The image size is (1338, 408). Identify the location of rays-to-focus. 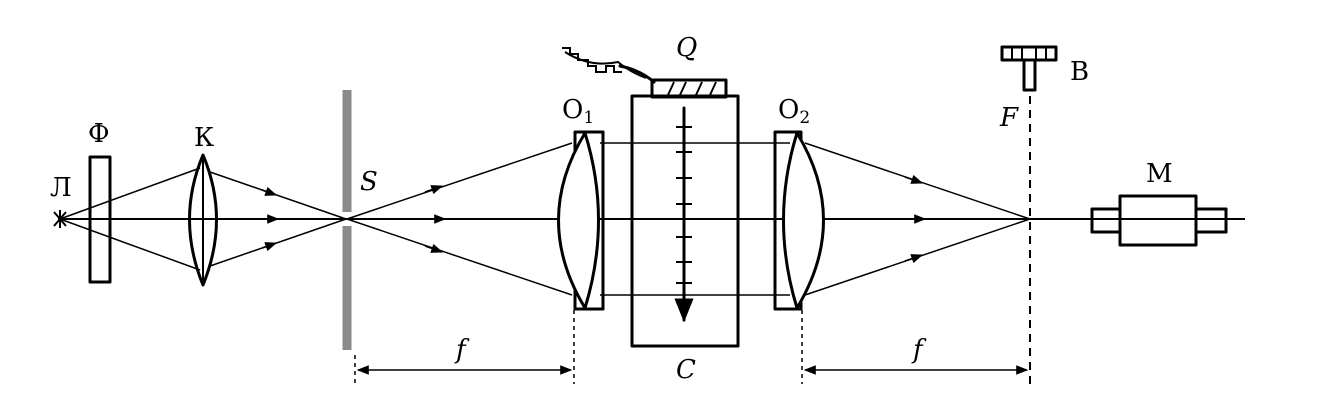
(917, 219).